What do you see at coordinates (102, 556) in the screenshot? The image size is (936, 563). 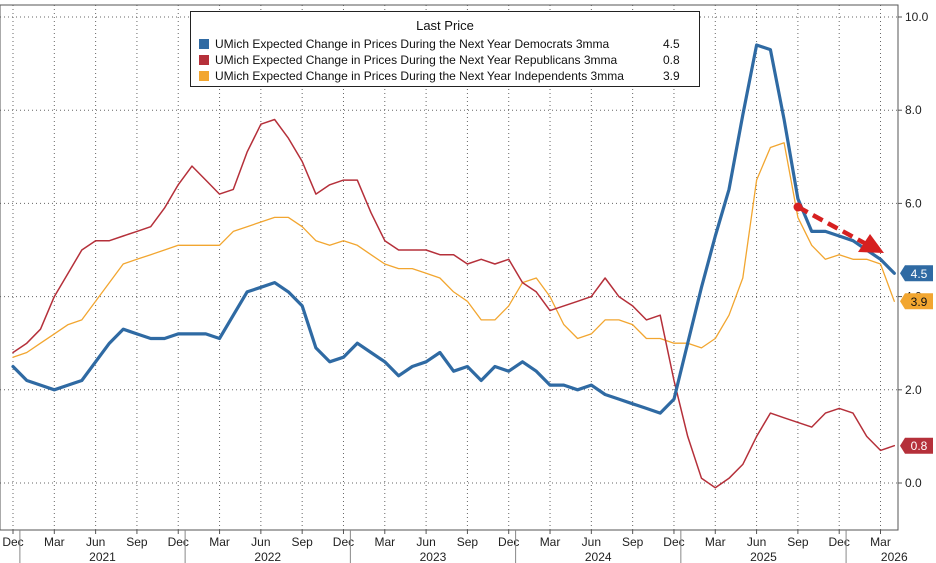 I see `x-year-label: 2021` at bounding box center [102, 556].